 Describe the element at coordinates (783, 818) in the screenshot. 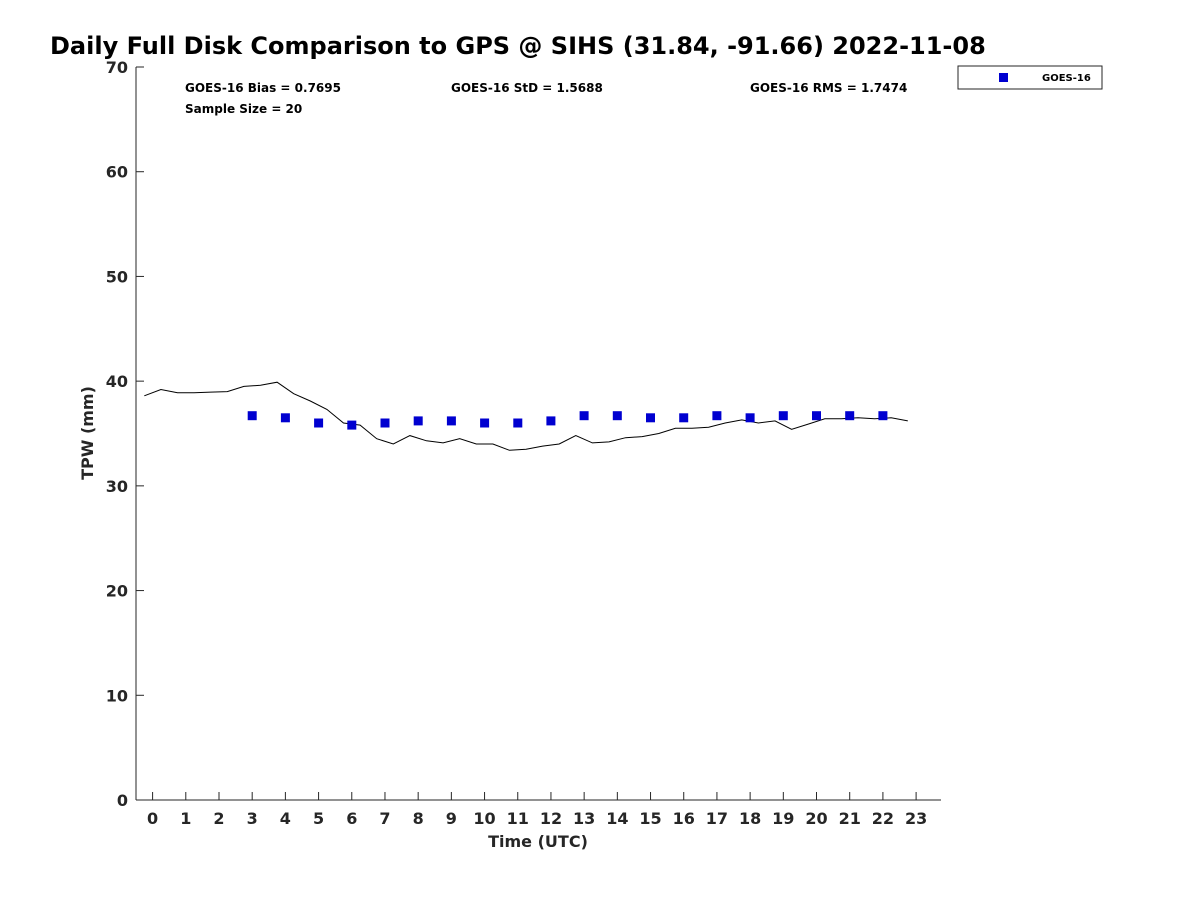

I see `x-tick-label-19: 19` at that location.